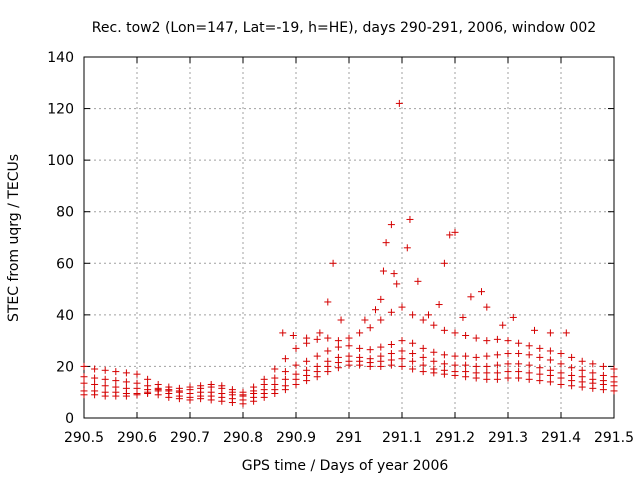 The height and width of the screenshot is (480, 640). Describe the element at coordinates (60, 110) in the screenshot. I see `y-tick-label: 120` at that location.